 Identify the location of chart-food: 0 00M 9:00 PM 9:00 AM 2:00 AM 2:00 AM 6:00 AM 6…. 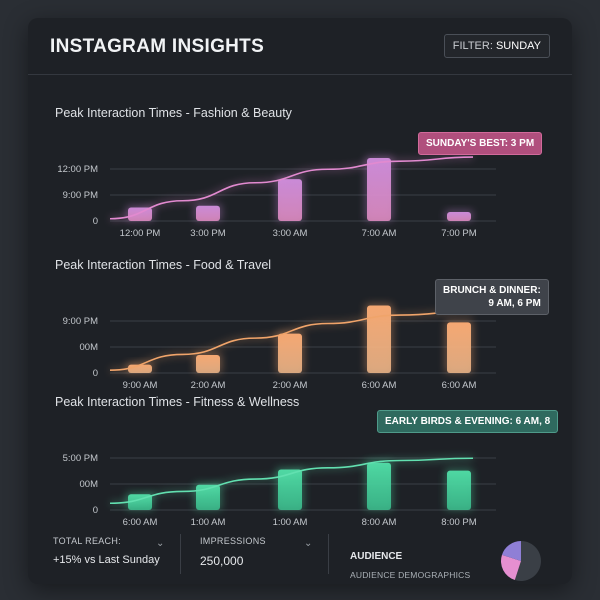
(279, 347).